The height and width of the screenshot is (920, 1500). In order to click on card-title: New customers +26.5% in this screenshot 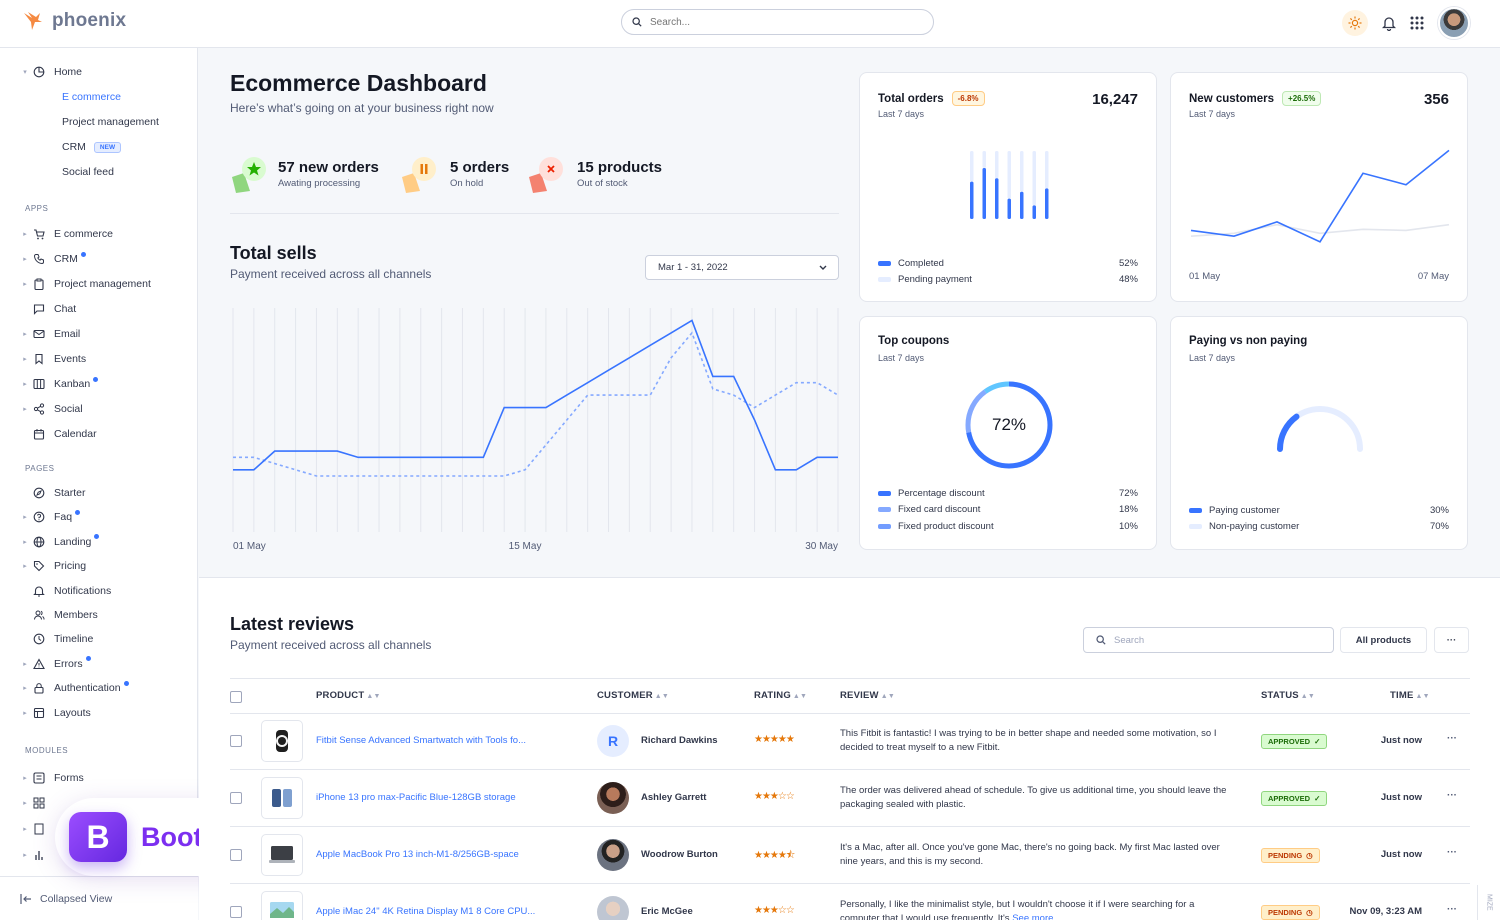, I will do `click(1255, 98)`.